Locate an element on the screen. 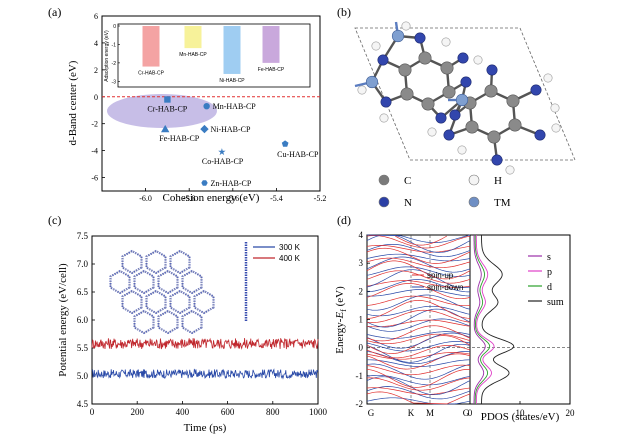 The image size is (618, 441). y-tick-label: 7.5 is located at coordinates (83, 236).